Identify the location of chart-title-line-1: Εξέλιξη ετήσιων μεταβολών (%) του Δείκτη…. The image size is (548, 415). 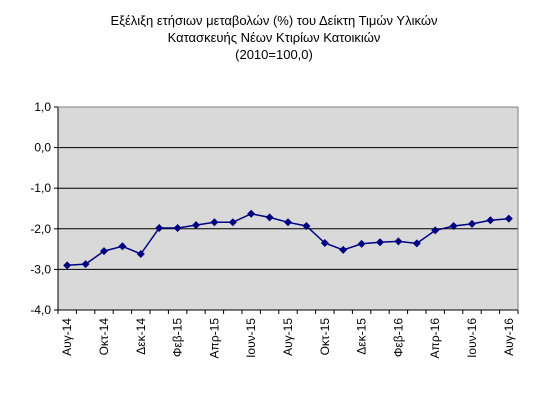
(274, 20).